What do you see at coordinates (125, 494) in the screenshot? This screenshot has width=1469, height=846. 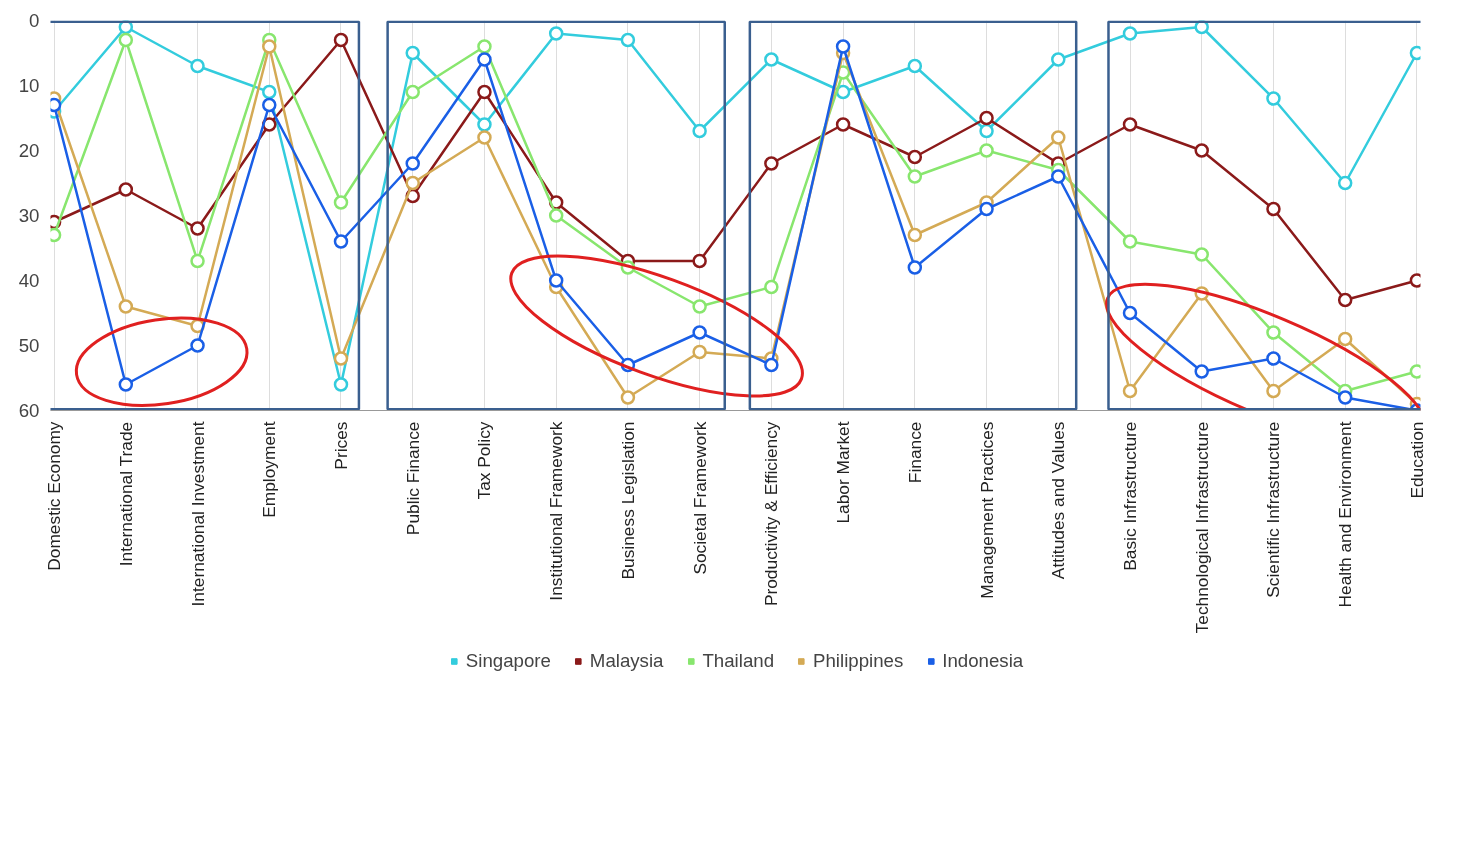 I see `x-tick-label: International Trade` at bounding box center [125, 494].